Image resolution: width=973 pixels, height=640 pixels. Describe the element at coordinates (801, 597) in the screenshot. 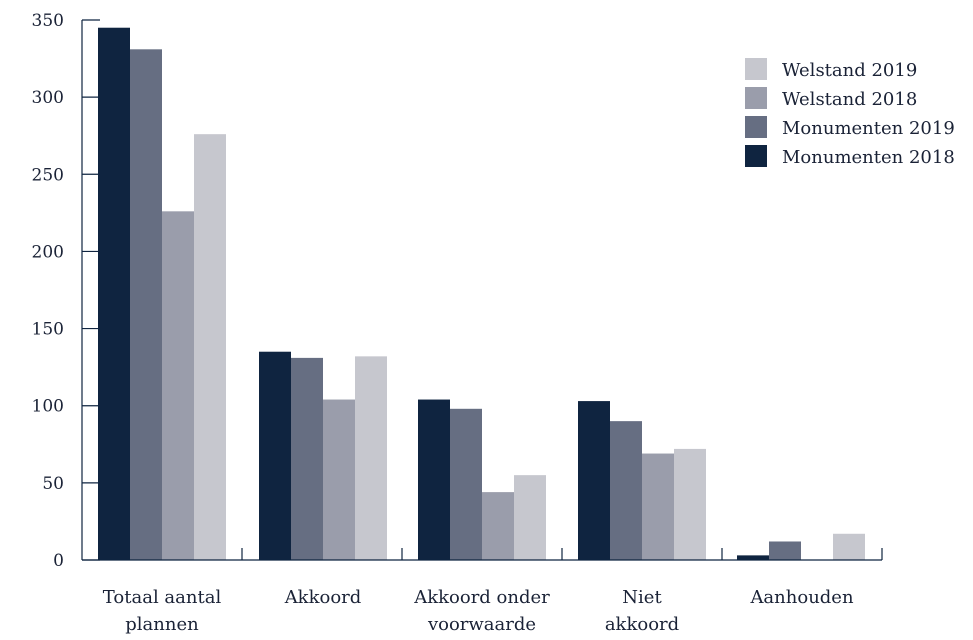

I see `x-category-label: Aanhouden` at that location.